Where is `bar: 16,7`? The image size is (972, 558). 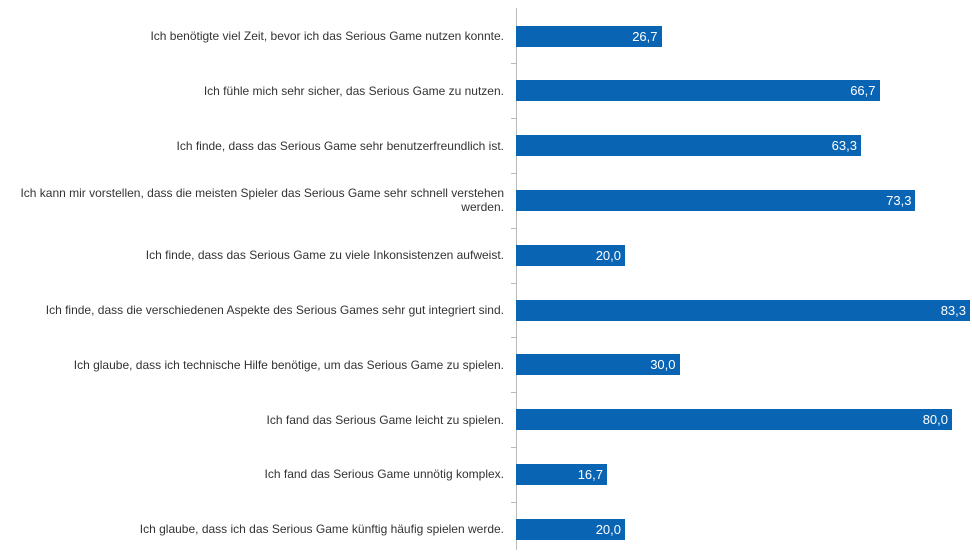 bar: 16,7 is located at coordinates (562, 474).